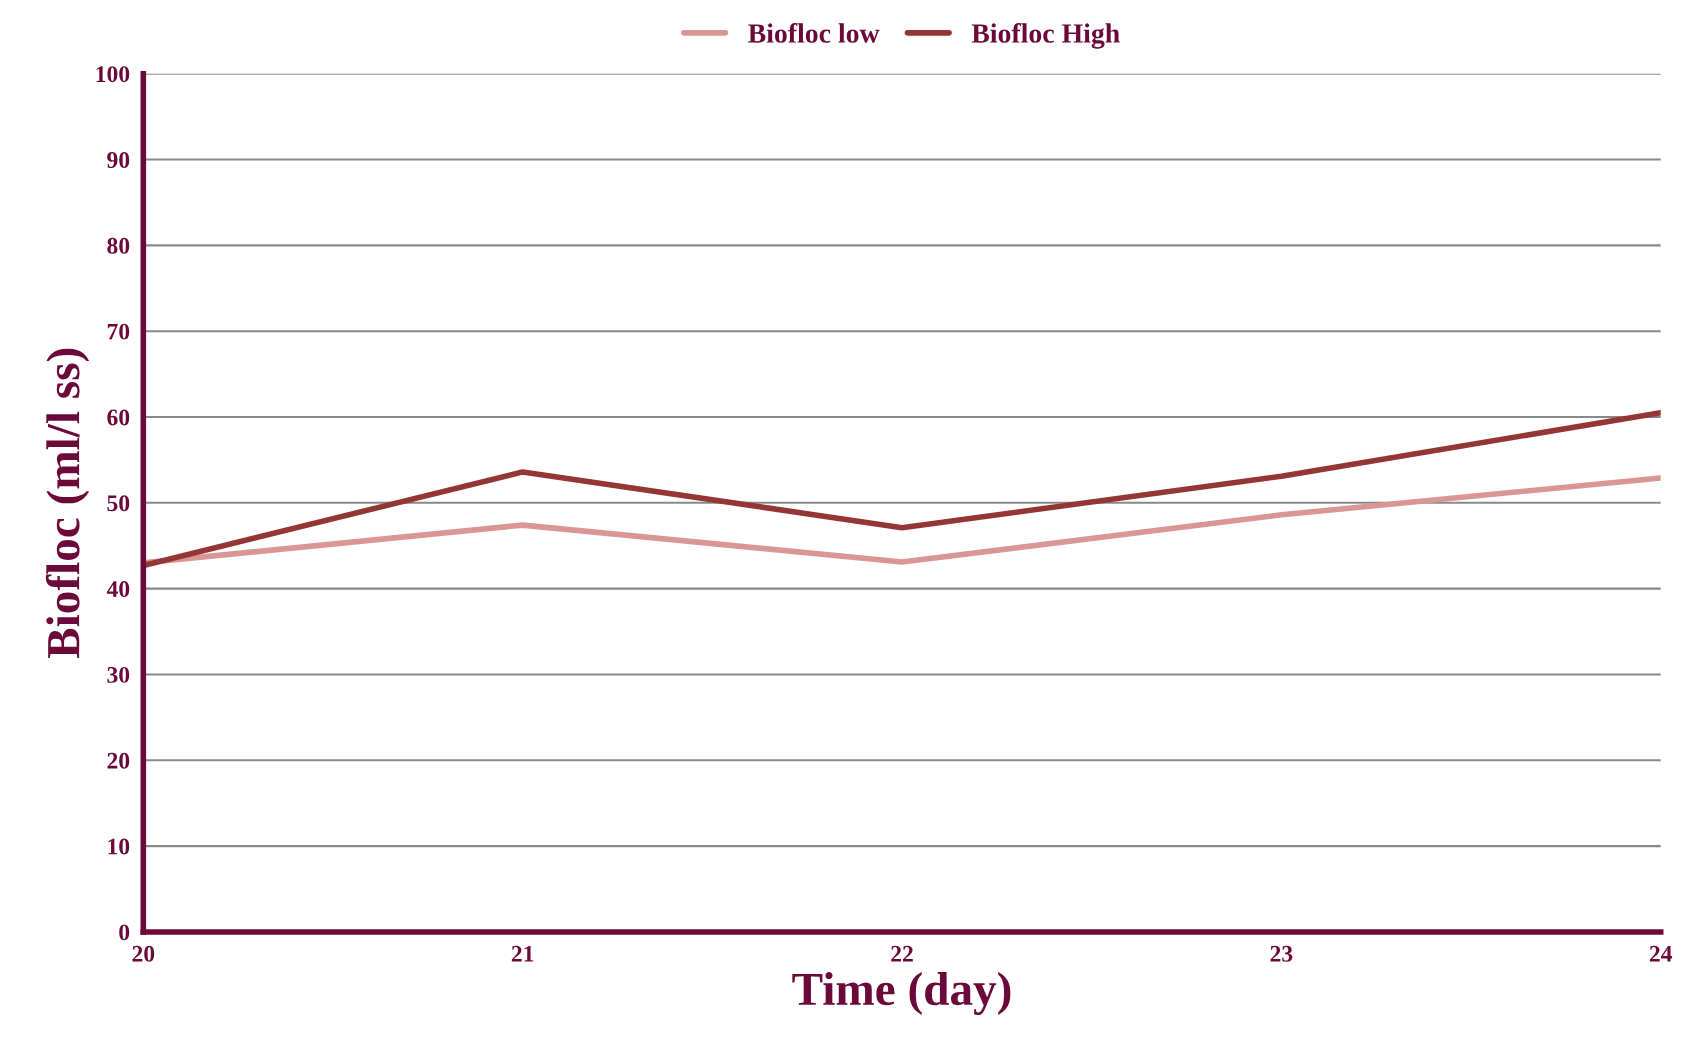 The image size is (1686, 1053). I want to click on y-tick-label: 100, so click(113, 74).